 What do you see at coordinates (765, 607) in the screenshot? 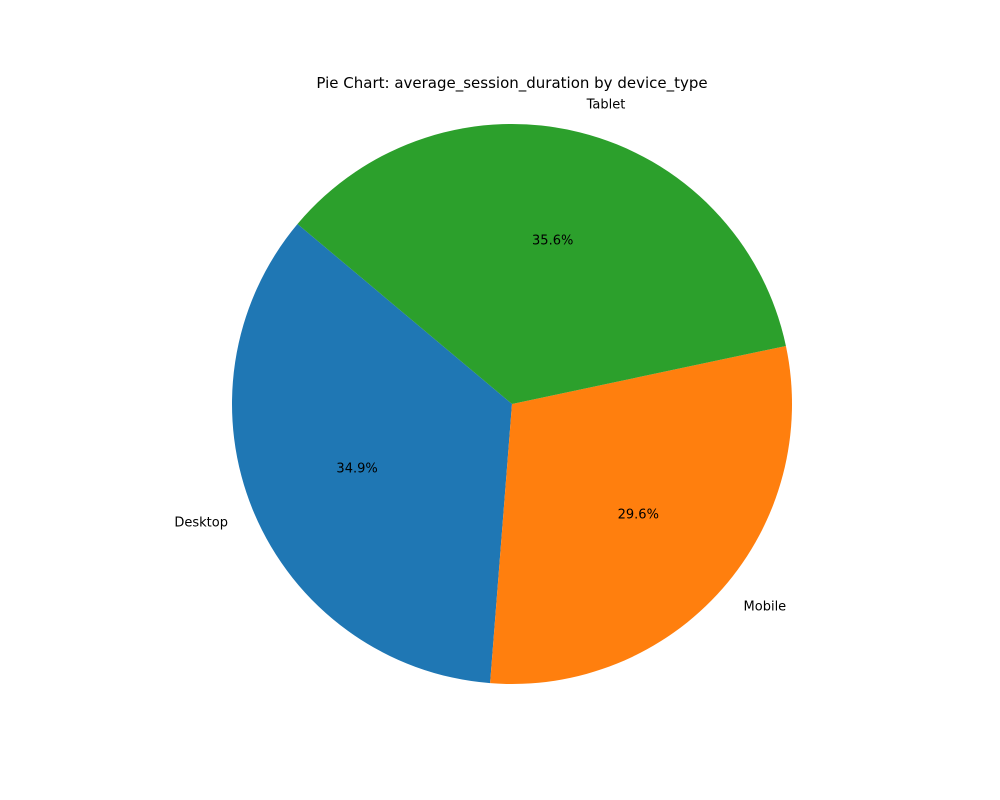
I see `slice-label-mobile: Mobile` at bounding box center [765, 607].